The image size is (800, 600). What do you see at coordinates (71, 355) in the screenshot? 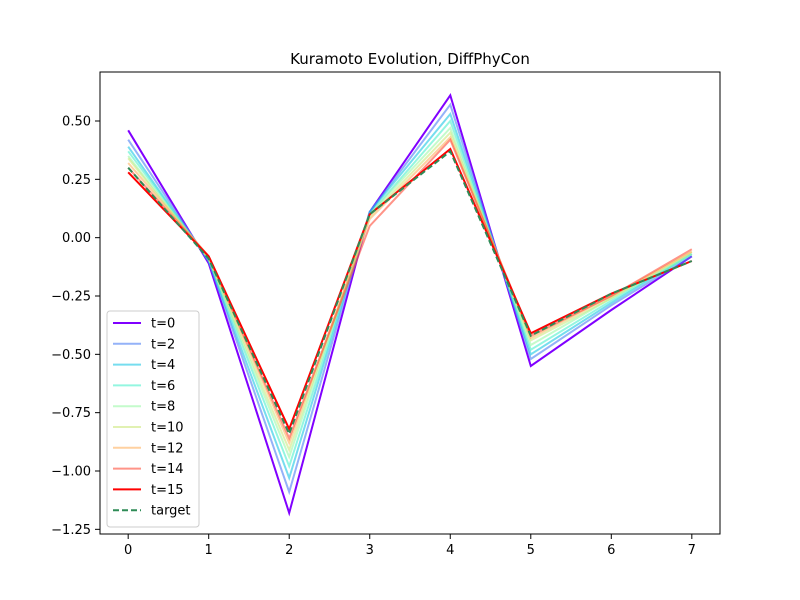
I see `y-tick-label: −0.50` at bounding box center [71, 355].